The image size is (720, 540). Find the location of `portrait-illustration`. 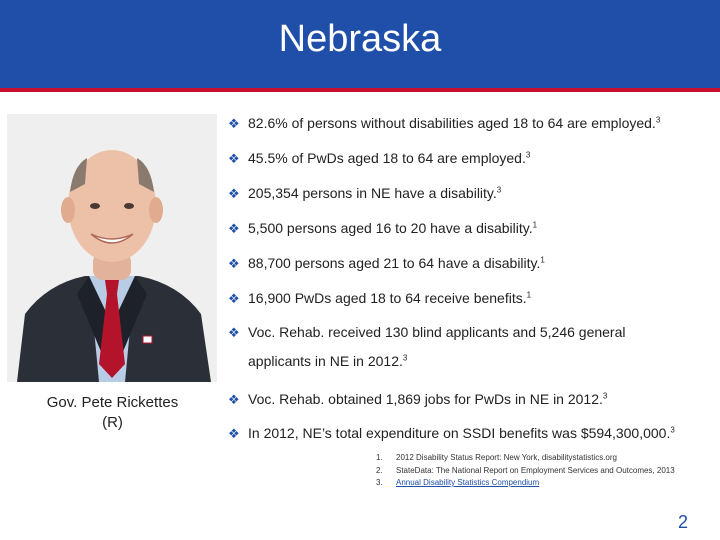

portrait-illustration is located at coordinates (112, 248).